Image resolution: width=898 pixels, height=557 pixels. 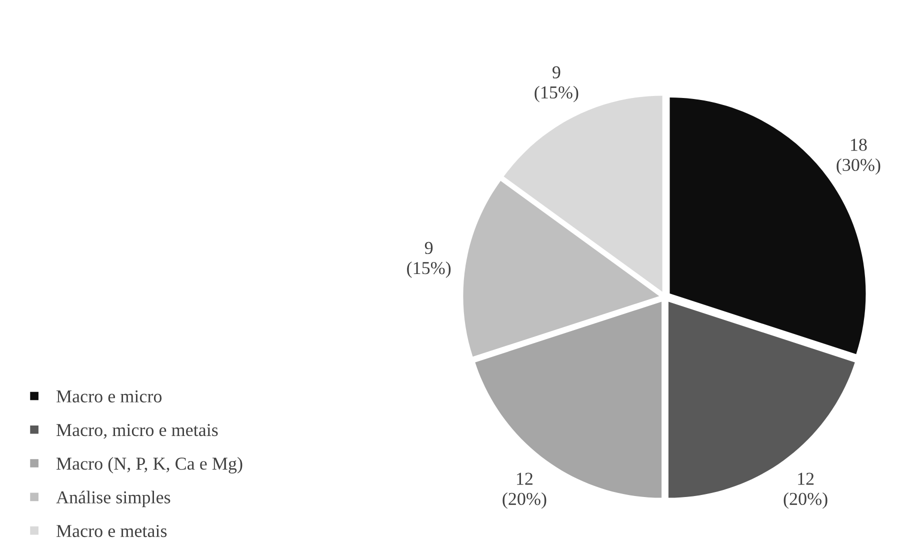 What do you see at coordinates (111, 531) in the screenshot?
I see `legend-label: Macro e metais` at bounding box center [111, 531].